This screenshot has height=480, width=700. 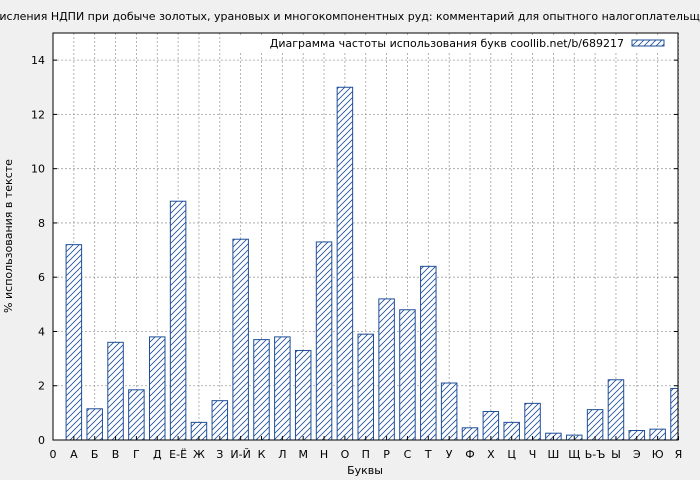 I want to click on bar-Я, so click(x=674, y=413).